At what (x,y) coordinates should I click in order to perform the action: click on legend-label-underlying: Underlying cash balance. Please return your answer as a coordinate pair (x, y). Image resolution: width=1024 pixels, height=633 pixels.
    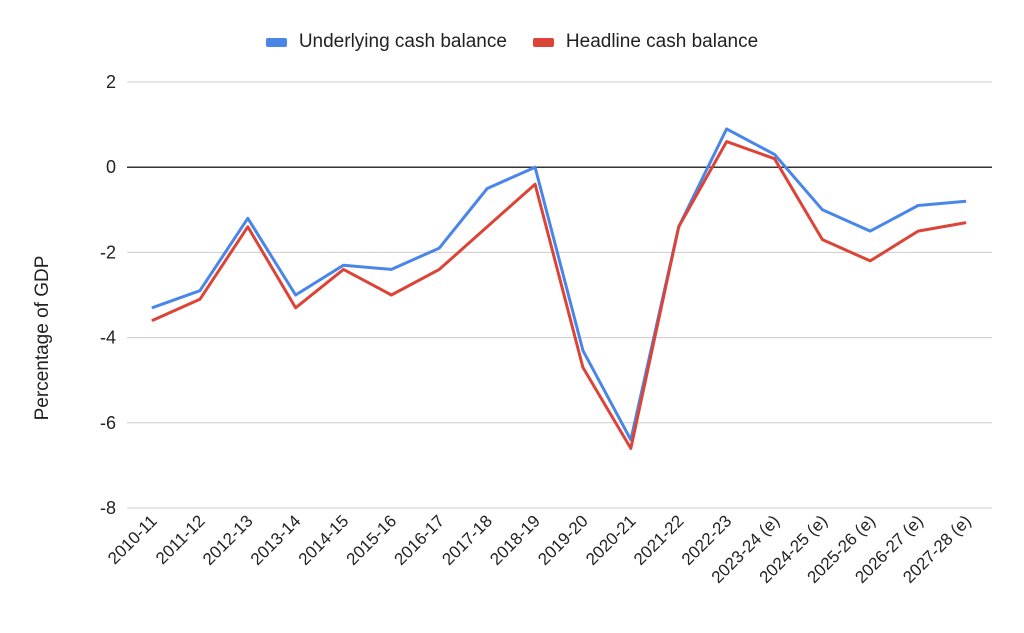
    Looking at the image, I should click on (402, 41).